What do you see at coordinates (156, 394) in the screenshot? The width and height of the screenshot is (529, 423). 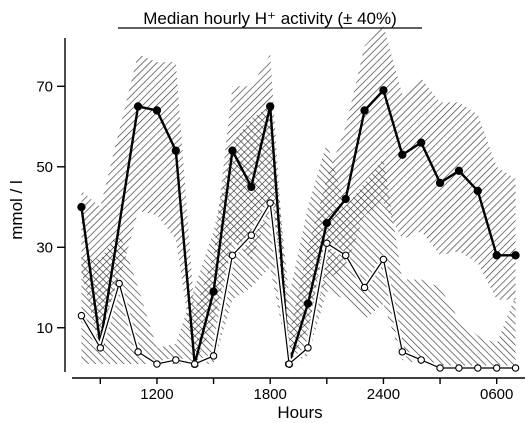 I see `x-tick-label: 1200` at bounding box center [156, 394].